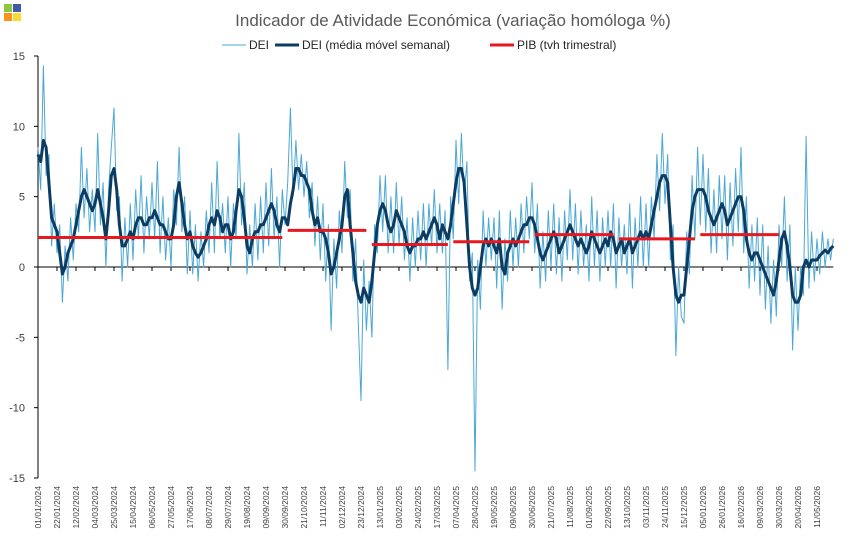  Describe the element at coordinates (380, 507) in the screenshot. I see `x-tick-label: 13/01/2025` at that location.